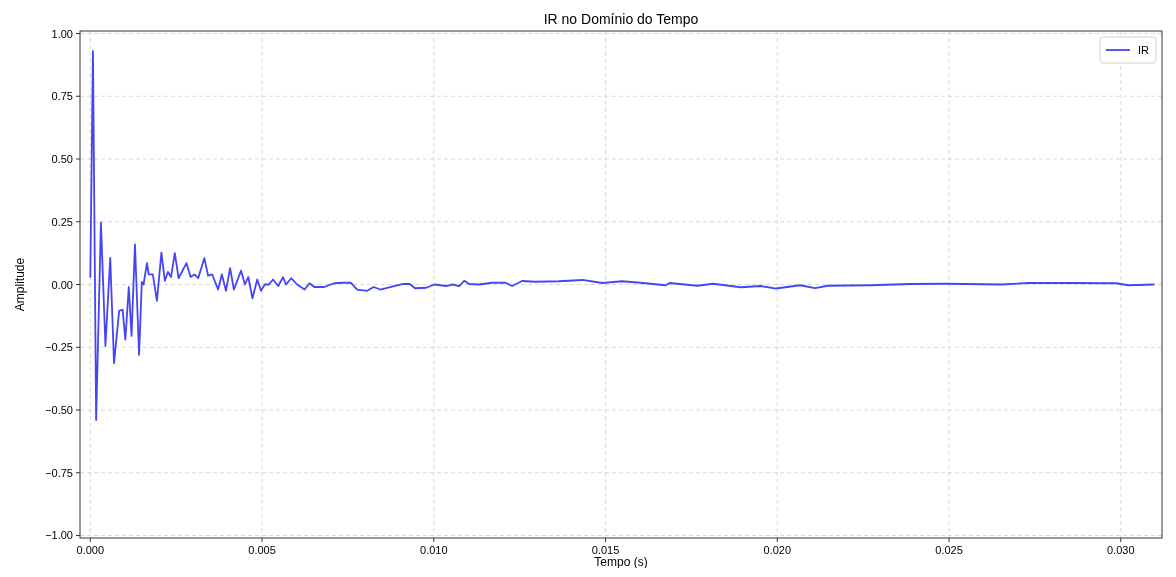 The width and height of the screenshot is (1176, 577). Describe the element at coordinates (62, 221) in the screenshot. I see `y-tick-label: 0.25` at that location.